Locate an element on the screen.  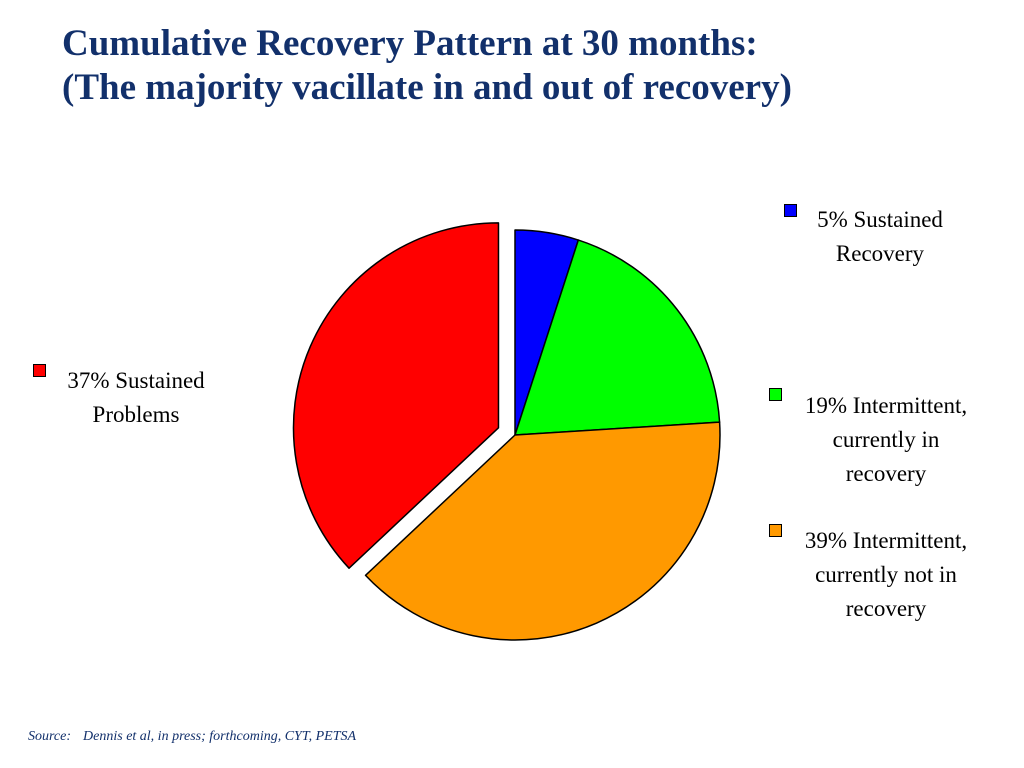
legend-swatch-intermittent-in-recovery is located at coordinates (775, 394).